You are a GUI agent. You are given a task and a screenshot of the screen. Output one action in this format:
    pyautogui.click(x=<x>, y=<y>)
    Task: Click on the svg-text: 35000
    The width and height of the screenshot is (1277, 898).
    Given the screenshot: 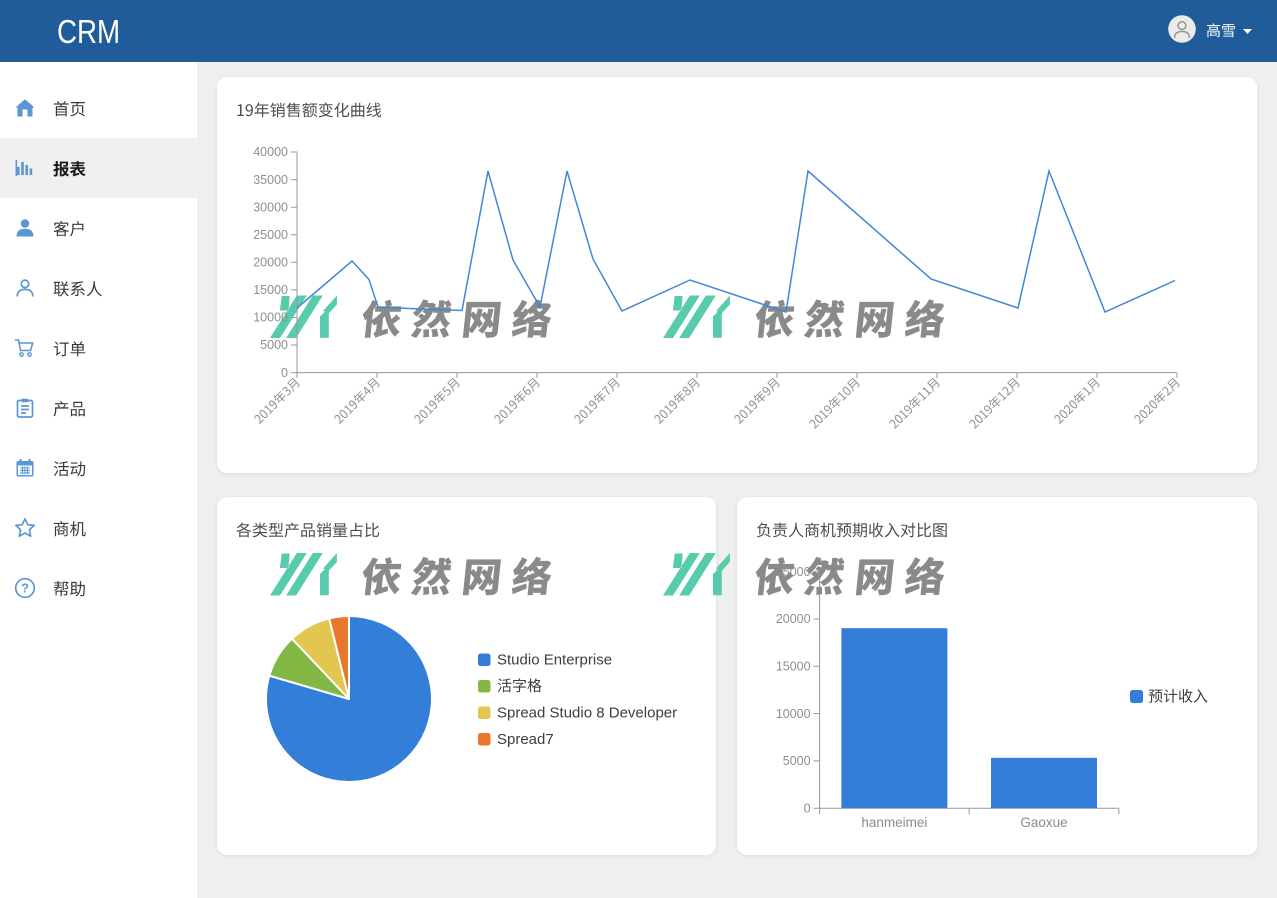 What is the action you would take?
    pyautogui.click(x=270, y=180)
    